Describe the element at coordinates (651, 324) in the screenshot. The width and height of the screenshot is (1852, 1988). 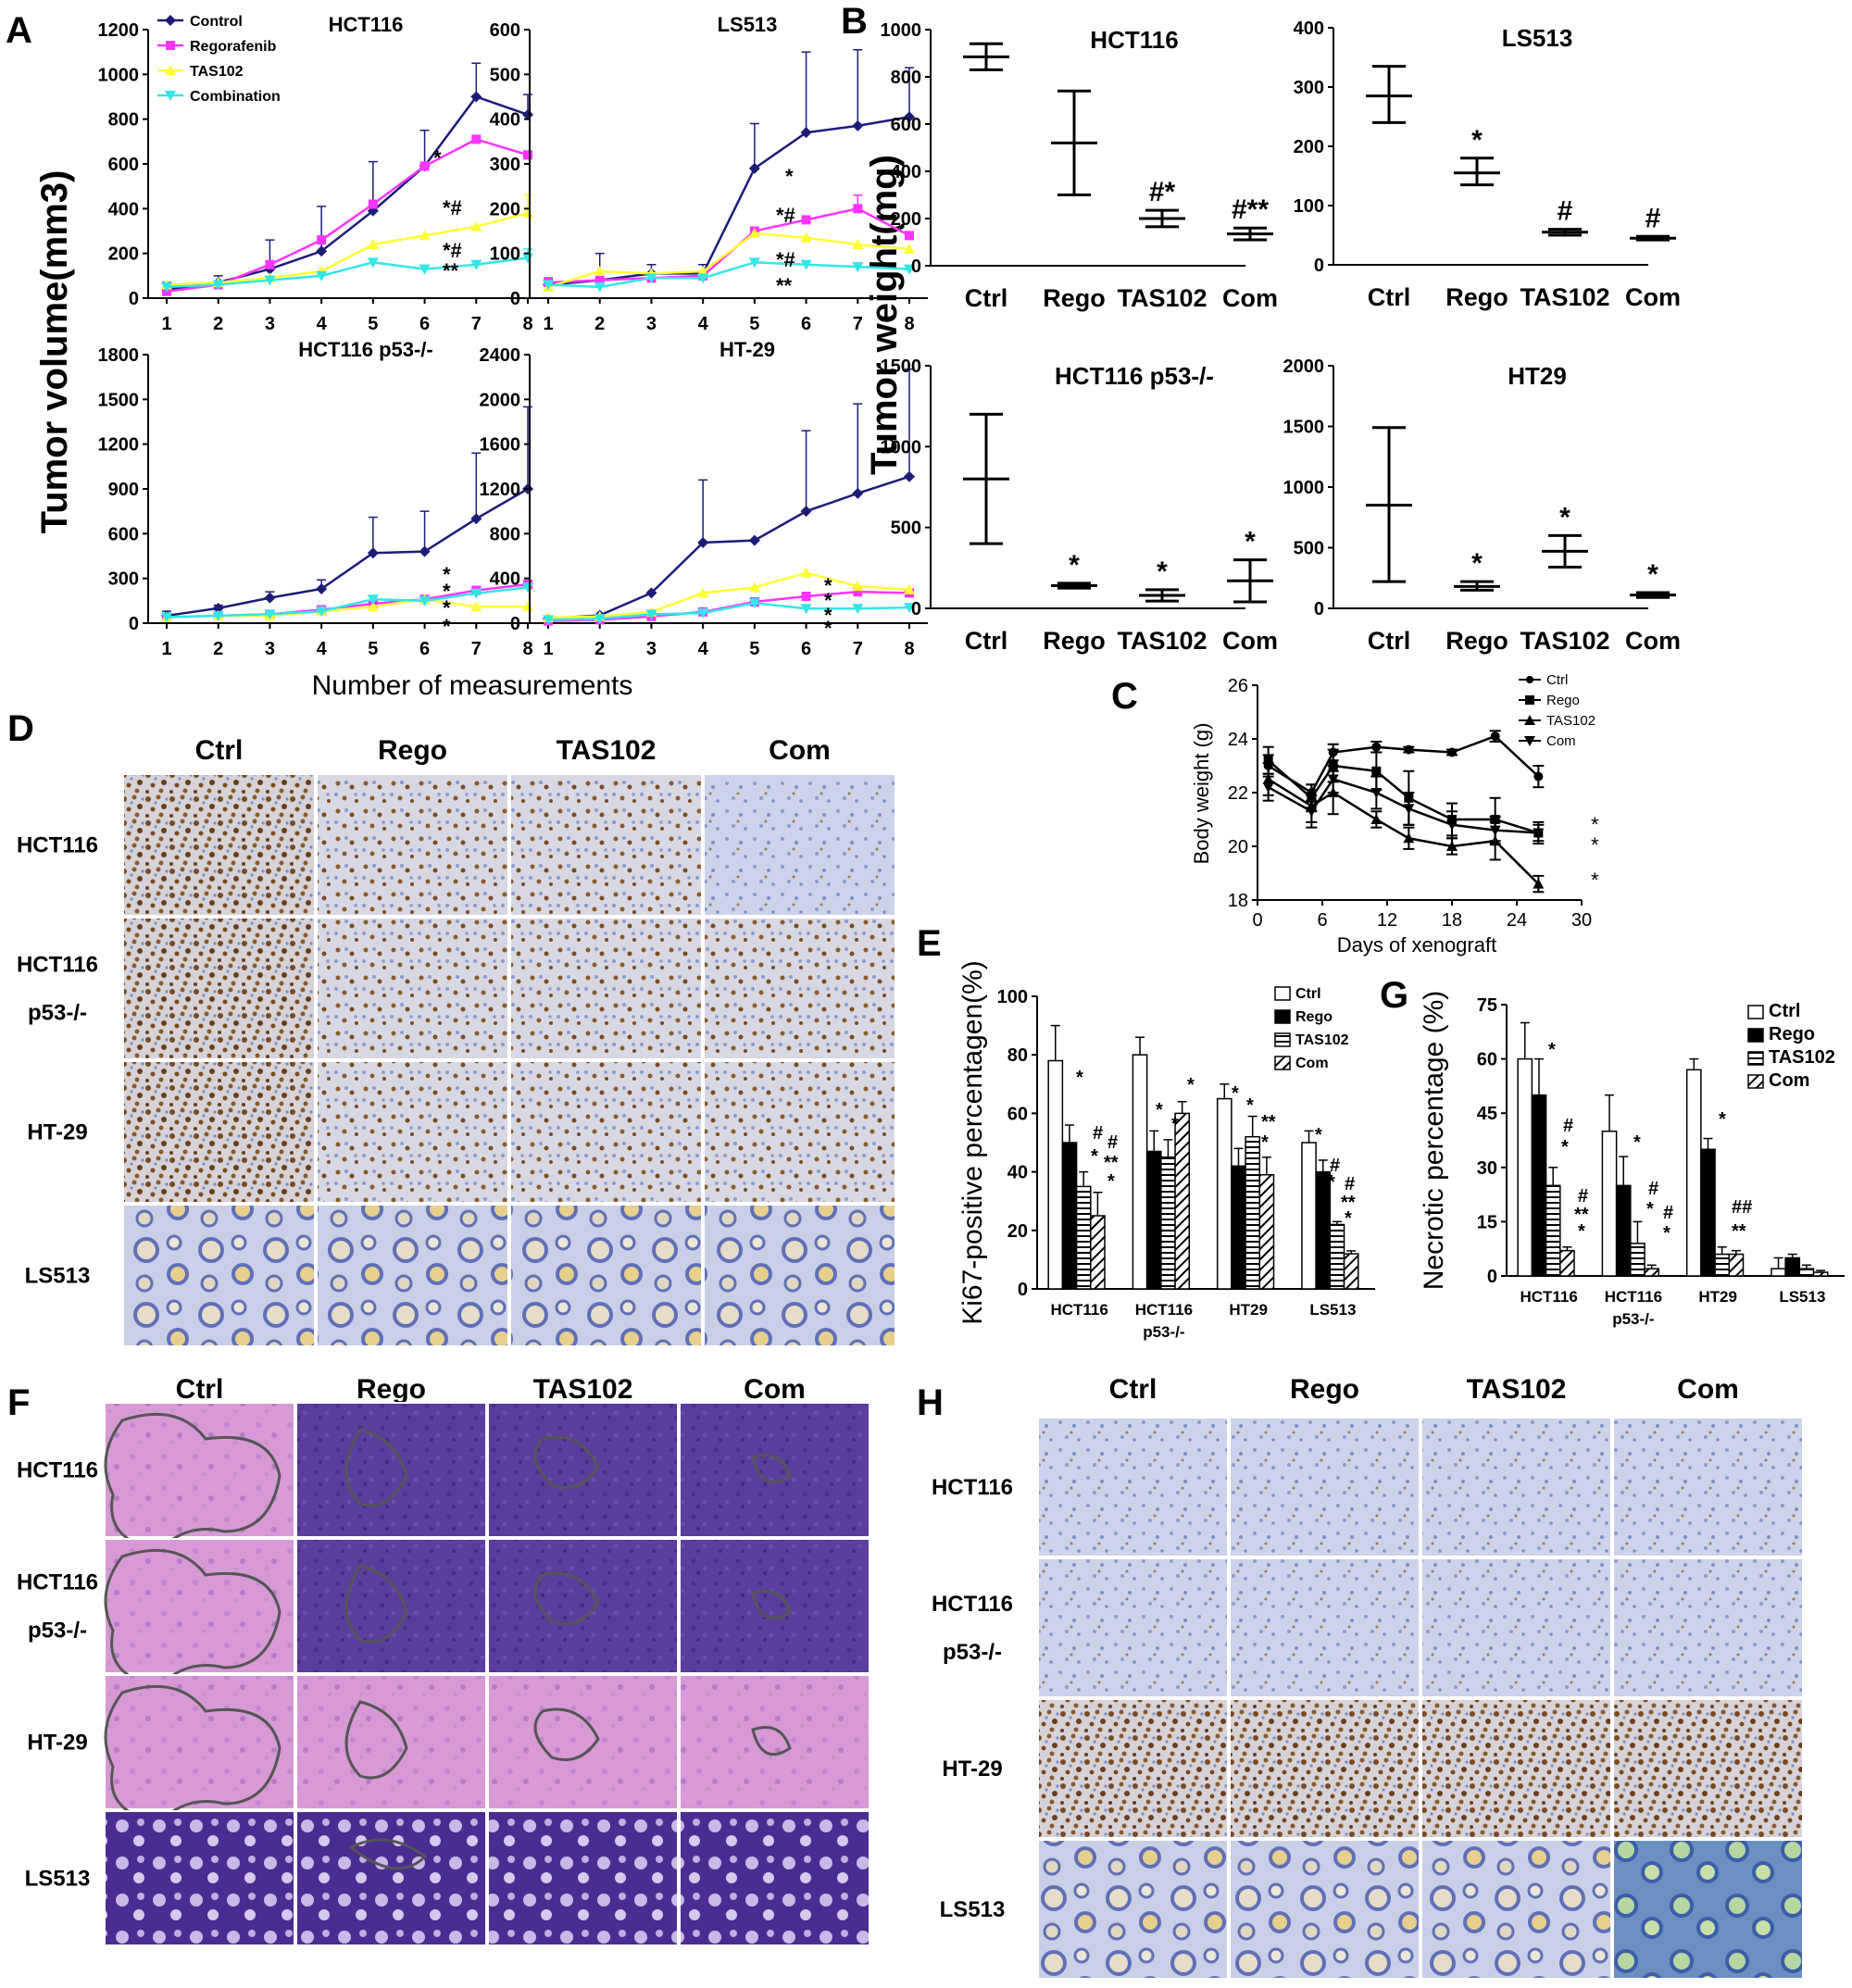
I see `x-tick-label: 3` at that location.